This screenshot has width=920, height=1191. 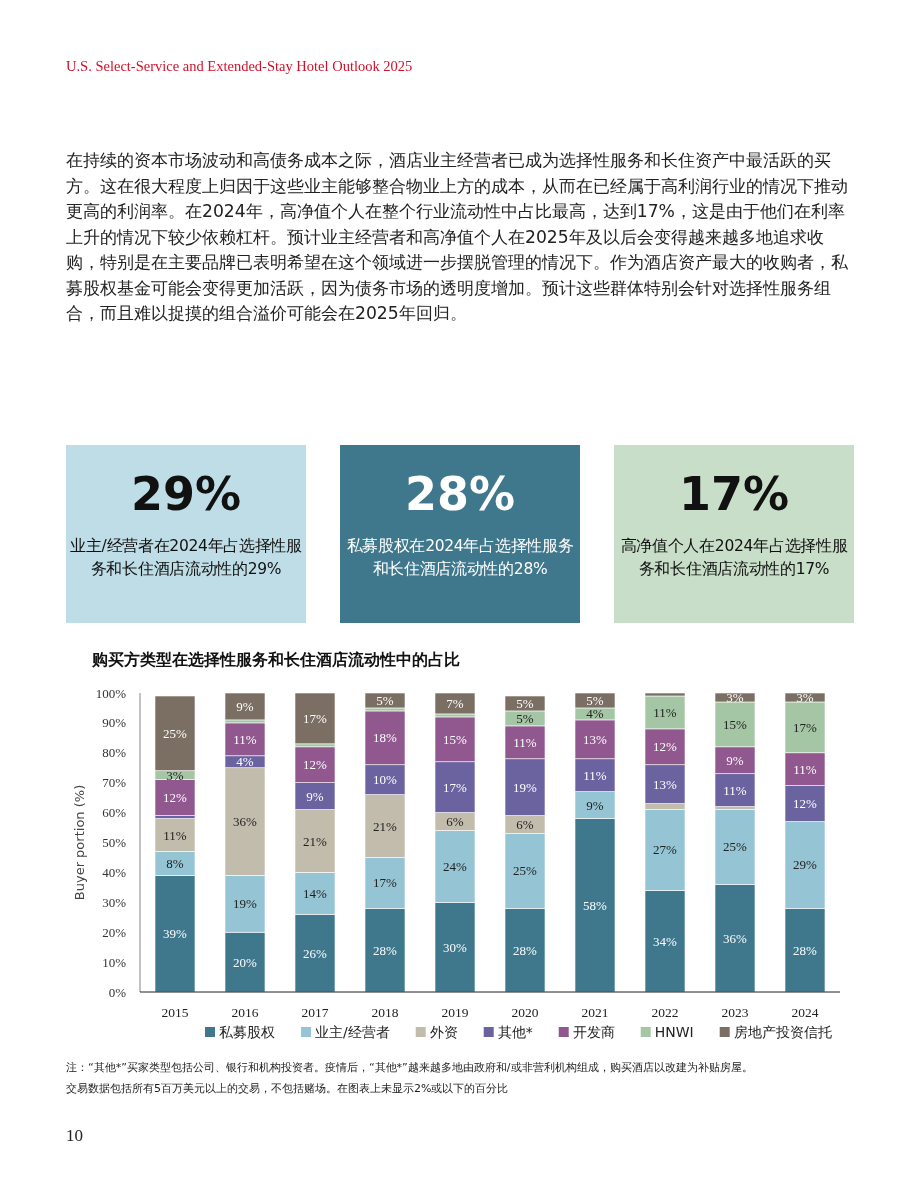 I want to click on text: 高净值个人在2024年占选择性服务和长住酒店流动性的17%, so click(x=734, y=558).